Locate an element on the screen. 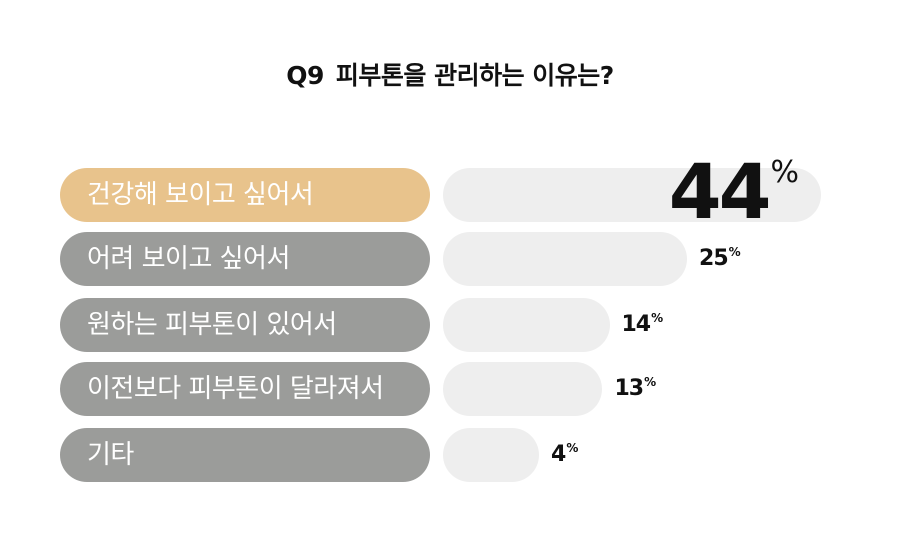 This screenshot has width=900, height=550. bar-row: 기타 4% is located at coordinates (450, 455).